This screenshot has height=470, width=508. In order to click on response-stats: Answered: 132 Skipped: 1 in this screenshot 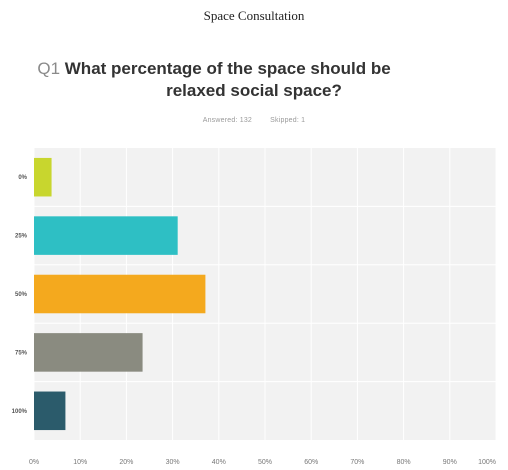, I will do `click(254, 120)`.